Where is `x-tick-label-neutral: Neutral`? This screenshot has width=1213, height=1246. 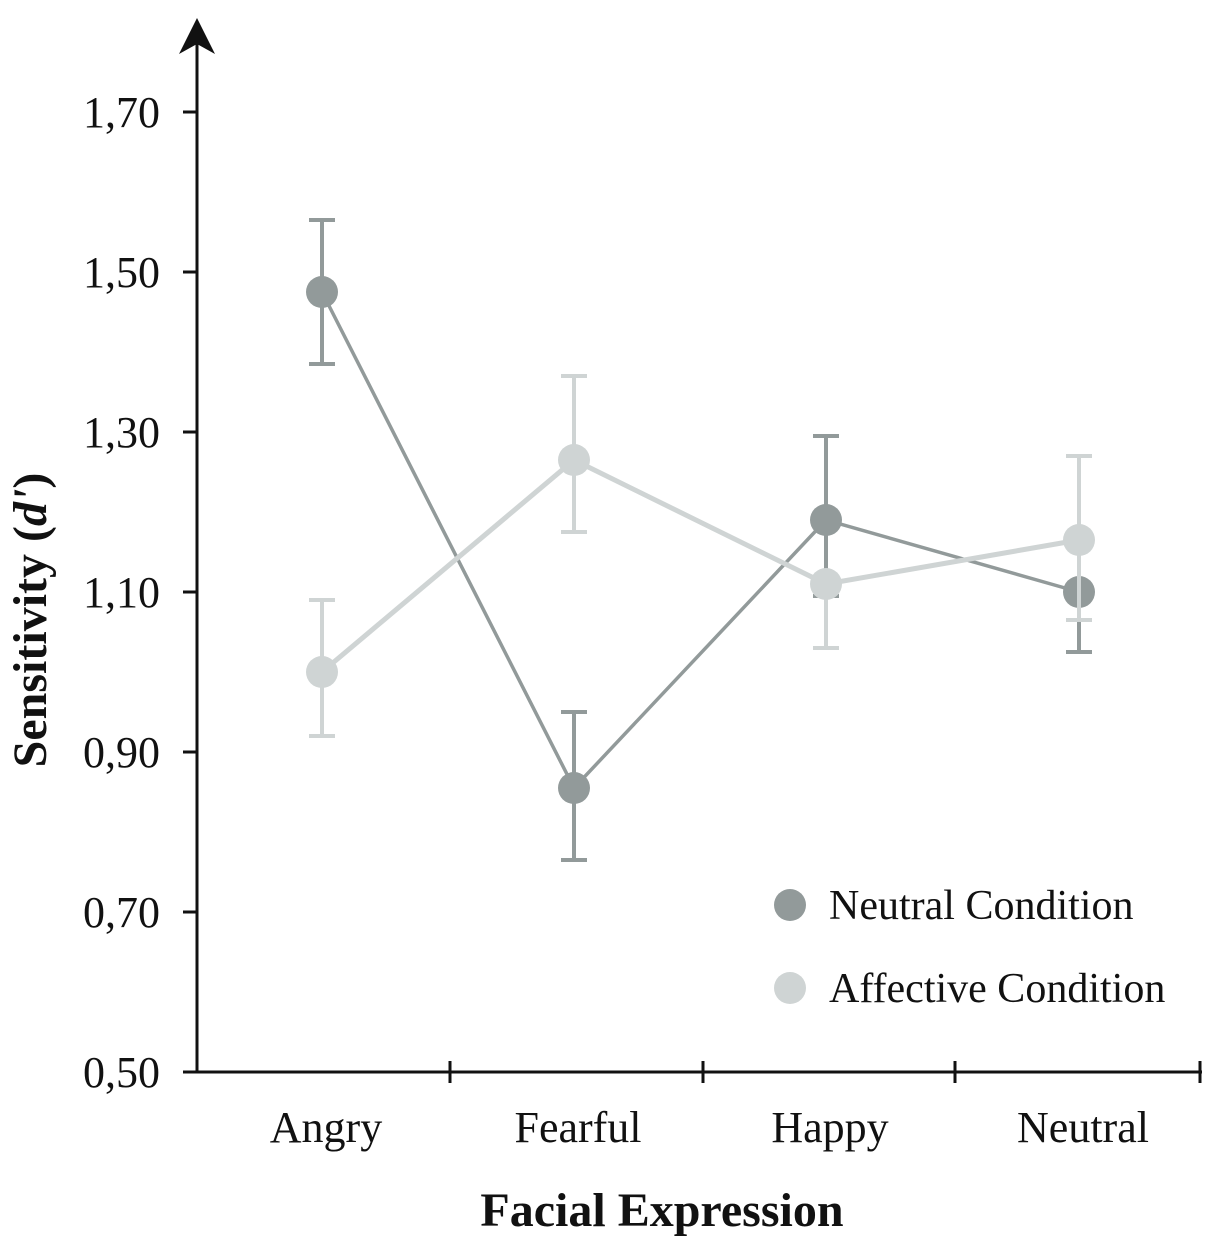
x-tick-label-neutral: Neutral is located at coordinates (1083, 1127).